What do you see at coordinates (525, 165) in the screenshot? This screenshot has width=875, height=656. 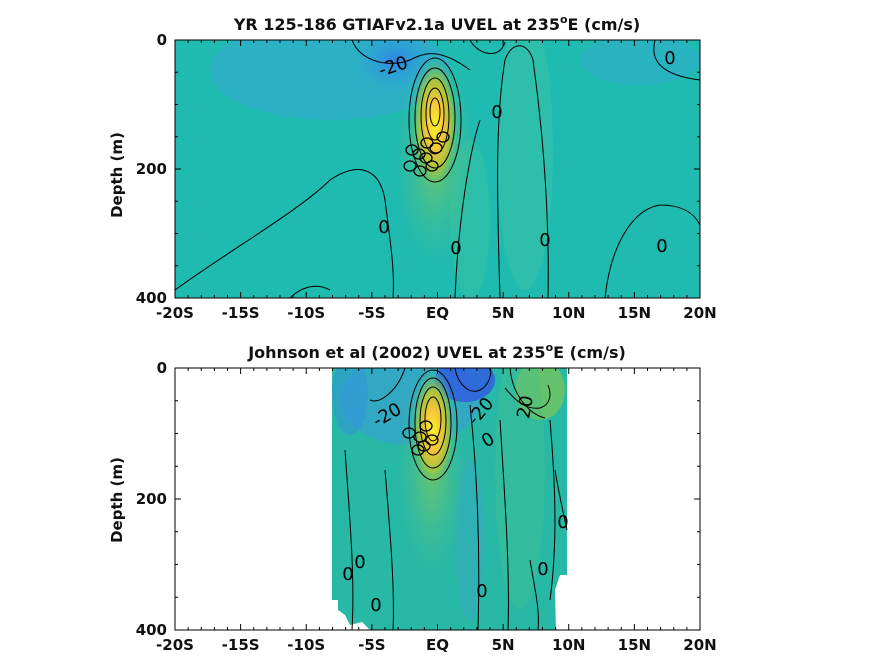 I see `panel-top-band-north` at bounding box center [525, 165].